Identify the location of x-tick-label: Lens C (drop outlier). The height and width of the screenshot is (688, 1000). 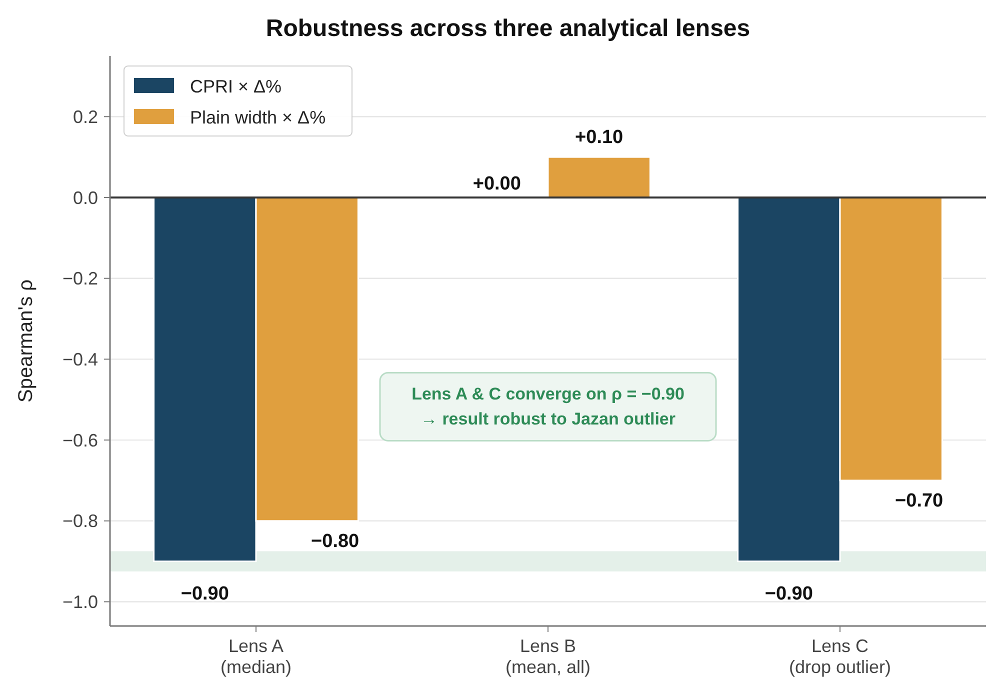
(840, 656).